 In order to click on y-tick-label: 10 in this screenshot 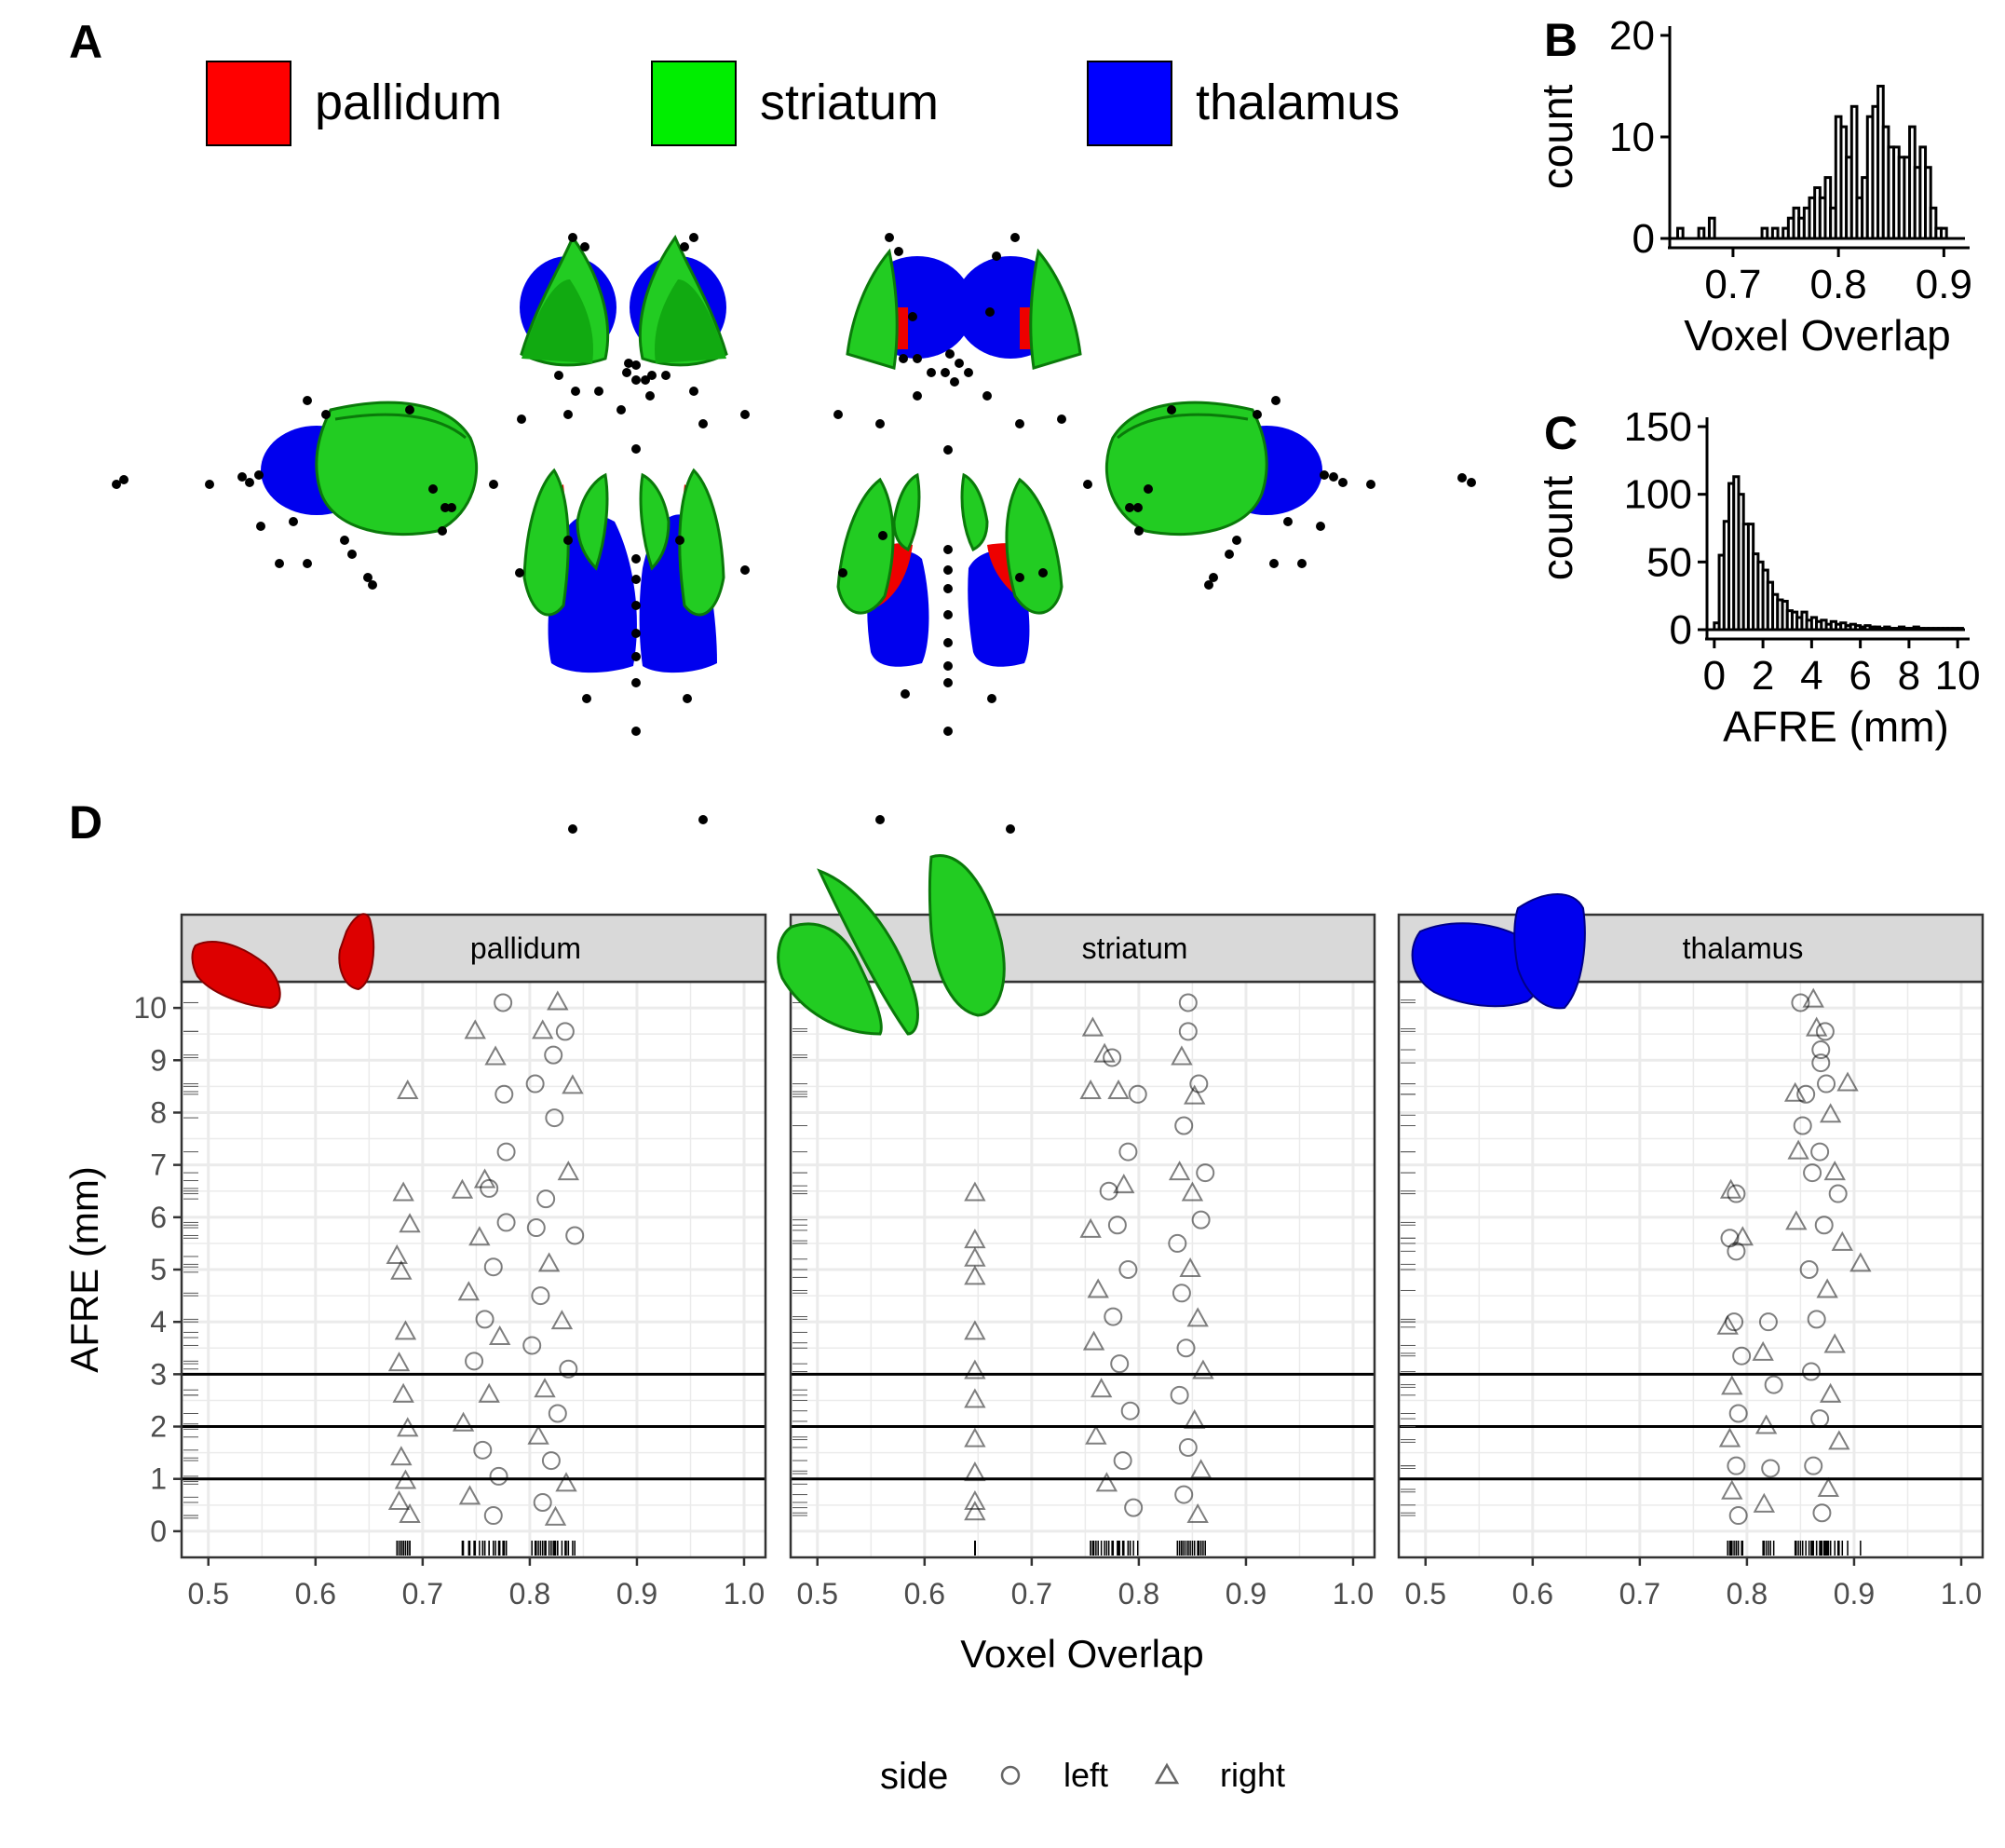, I will do `click(1632, 137)`.